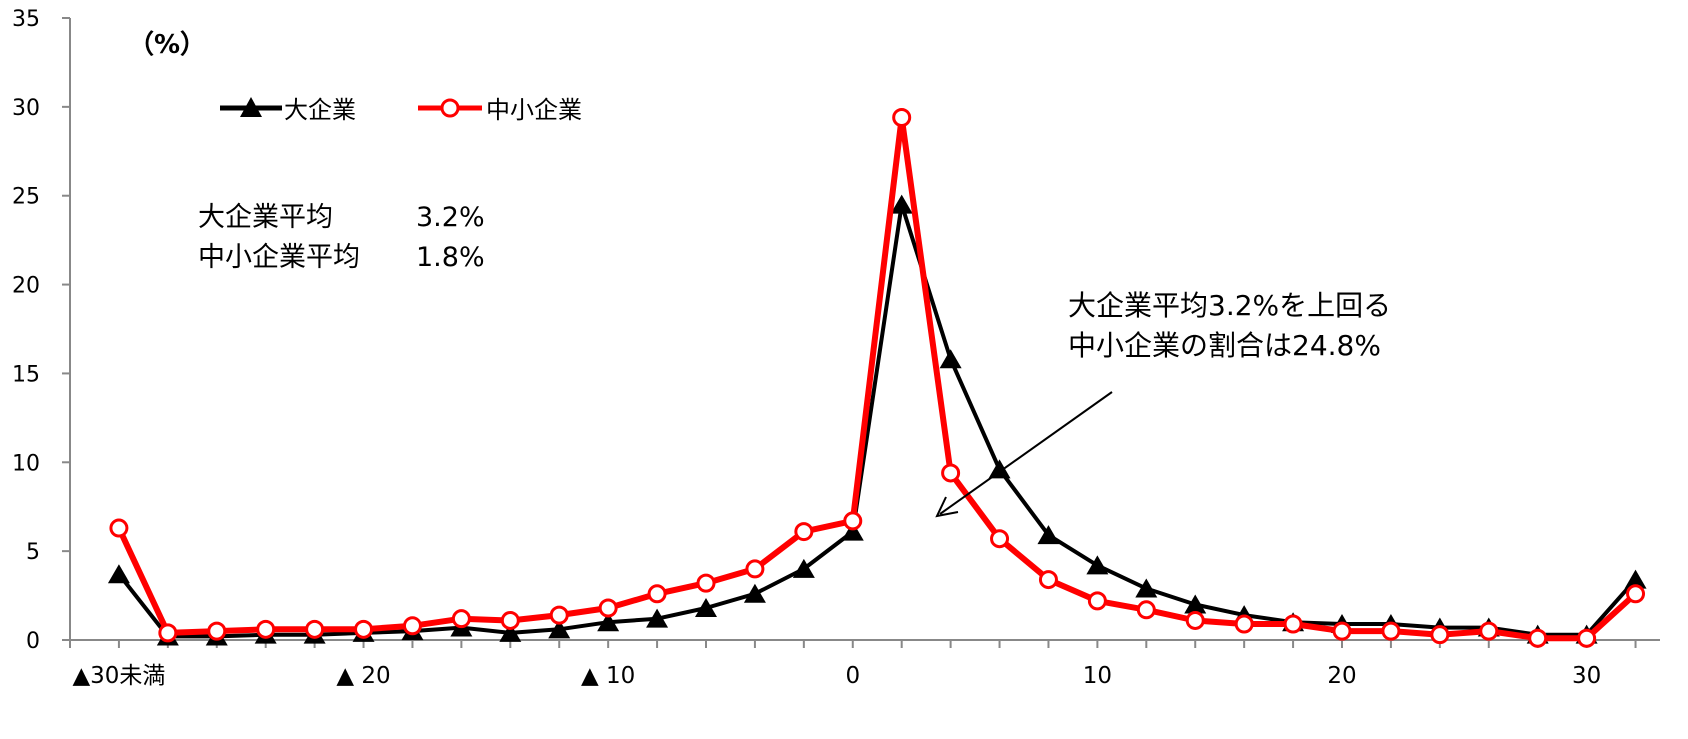 This screenshot has height=739, width=1688. I want to click on legend-label-large: 大企業, so click(320, 110).